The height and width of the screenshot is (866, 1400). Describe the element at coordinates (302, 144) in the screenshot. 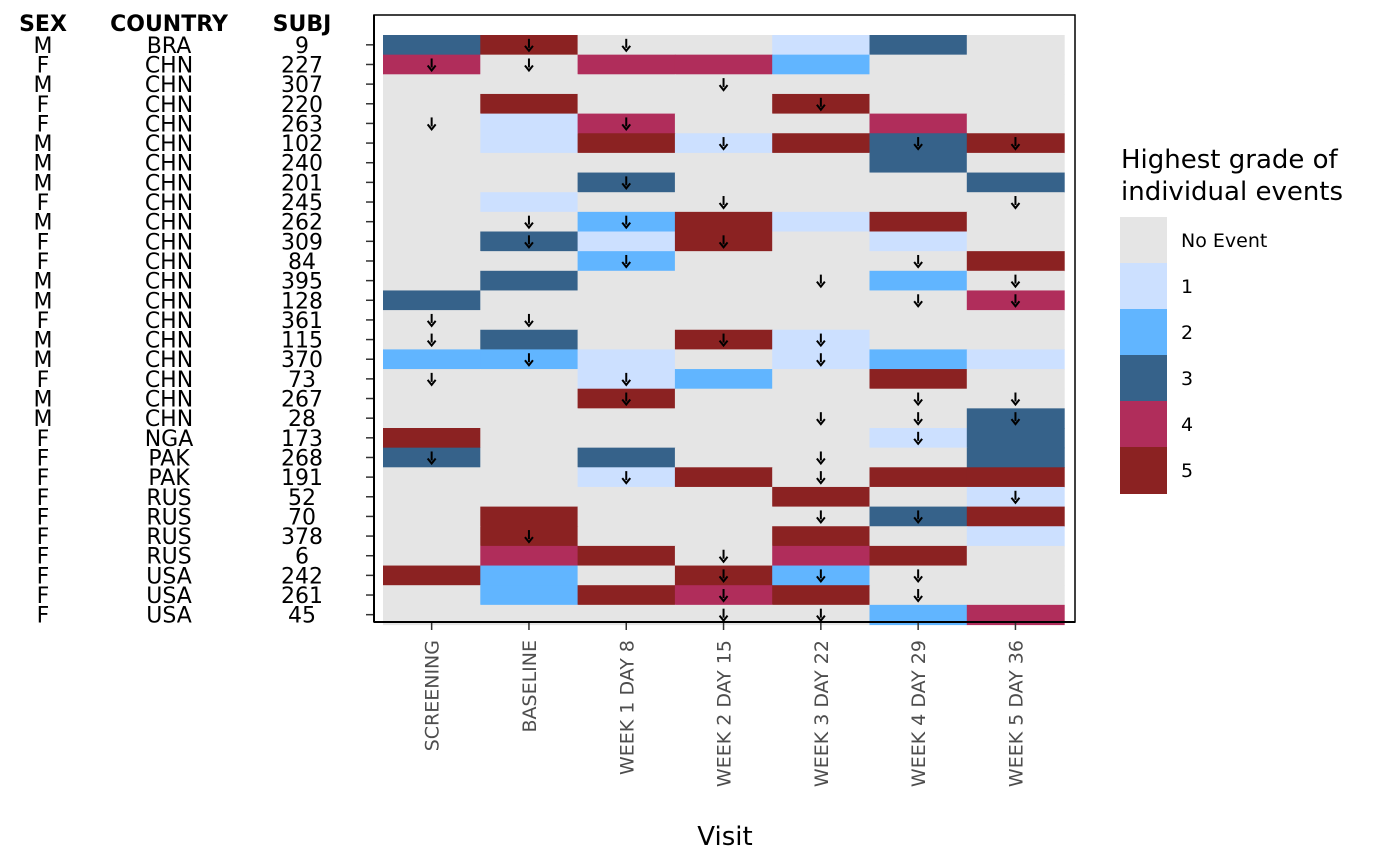

I see `row-label-subject: 102` at that location.